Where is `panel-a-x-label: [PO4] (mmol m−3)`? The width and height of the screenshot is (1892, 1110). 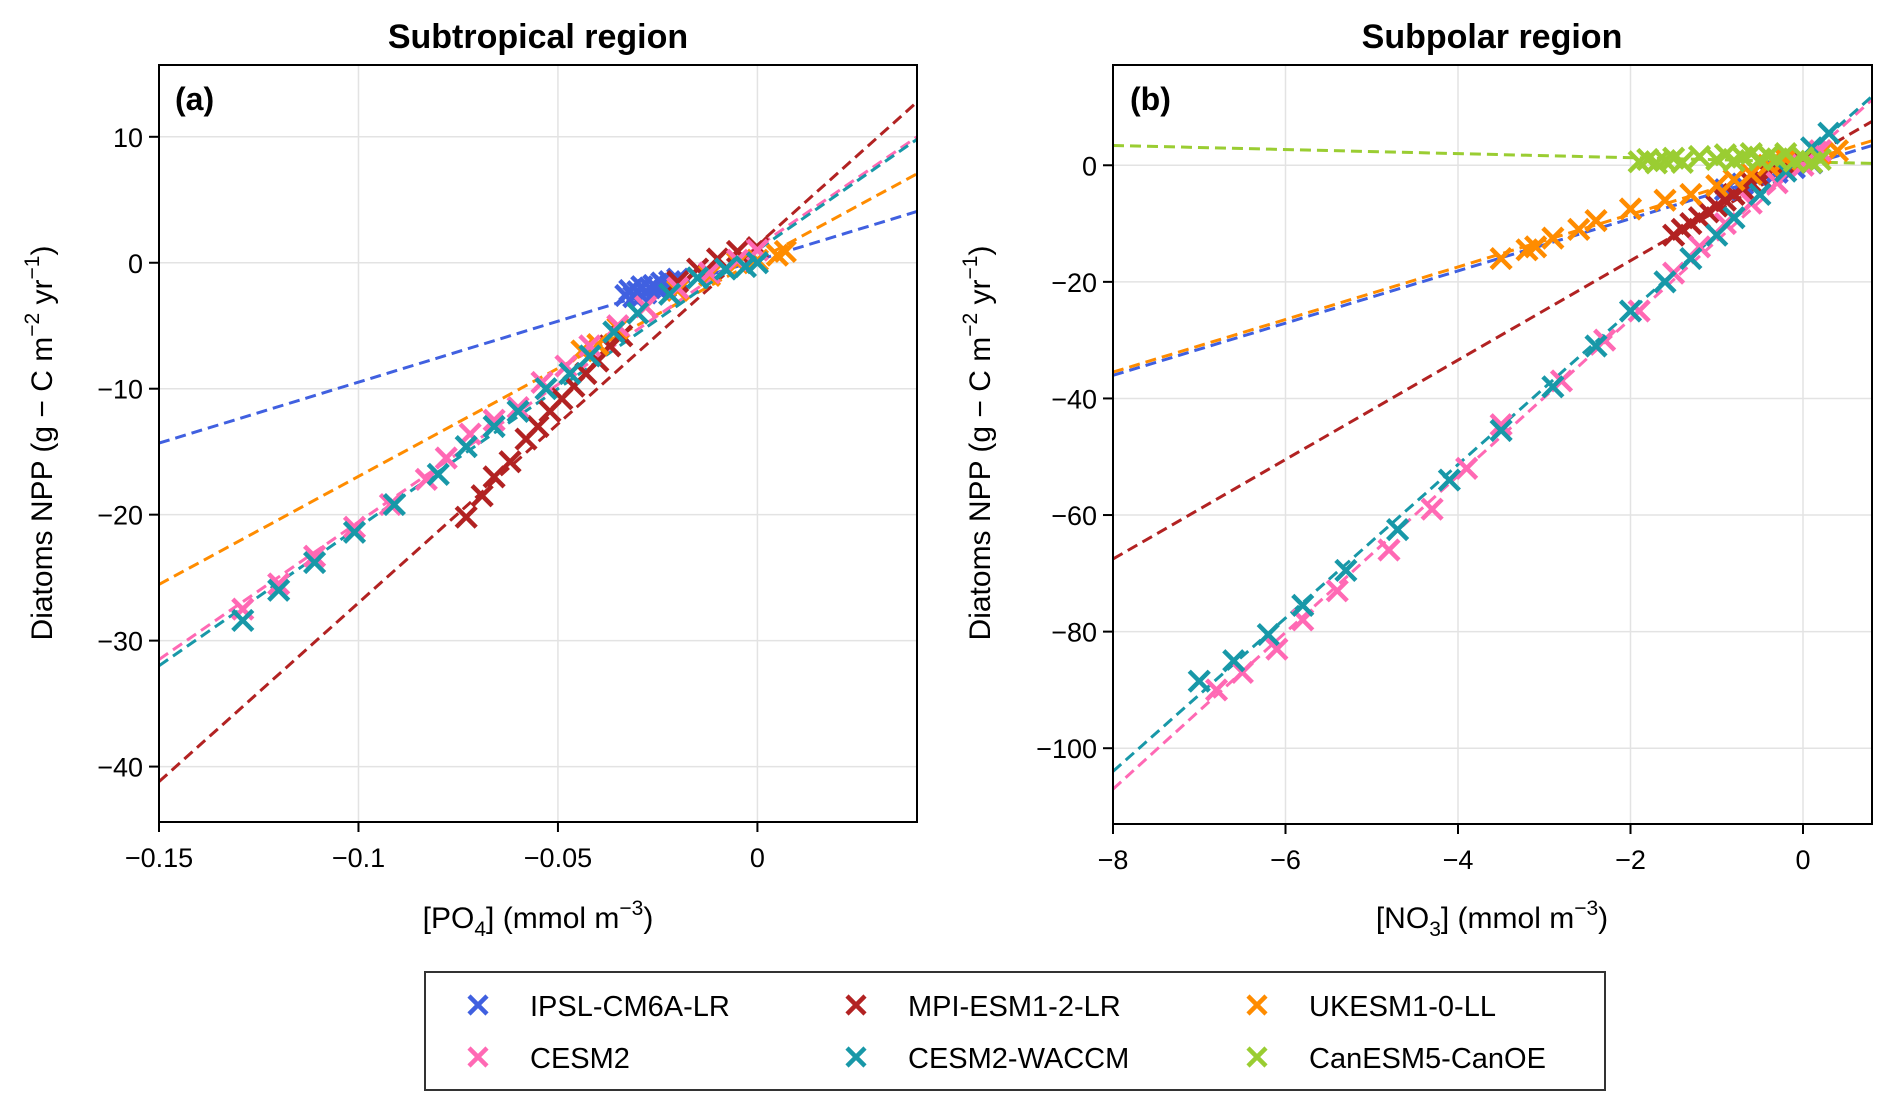
panel-a-x-label: [PO4] (mmol m−3) is located at coordinates (538, 919).